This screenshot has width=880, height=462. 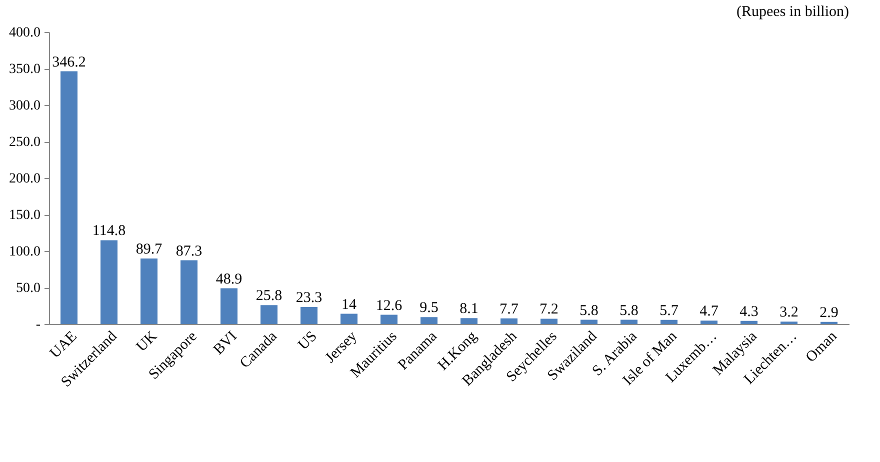 I want to click on data-label: 7.7, so click(x=509, y=309).